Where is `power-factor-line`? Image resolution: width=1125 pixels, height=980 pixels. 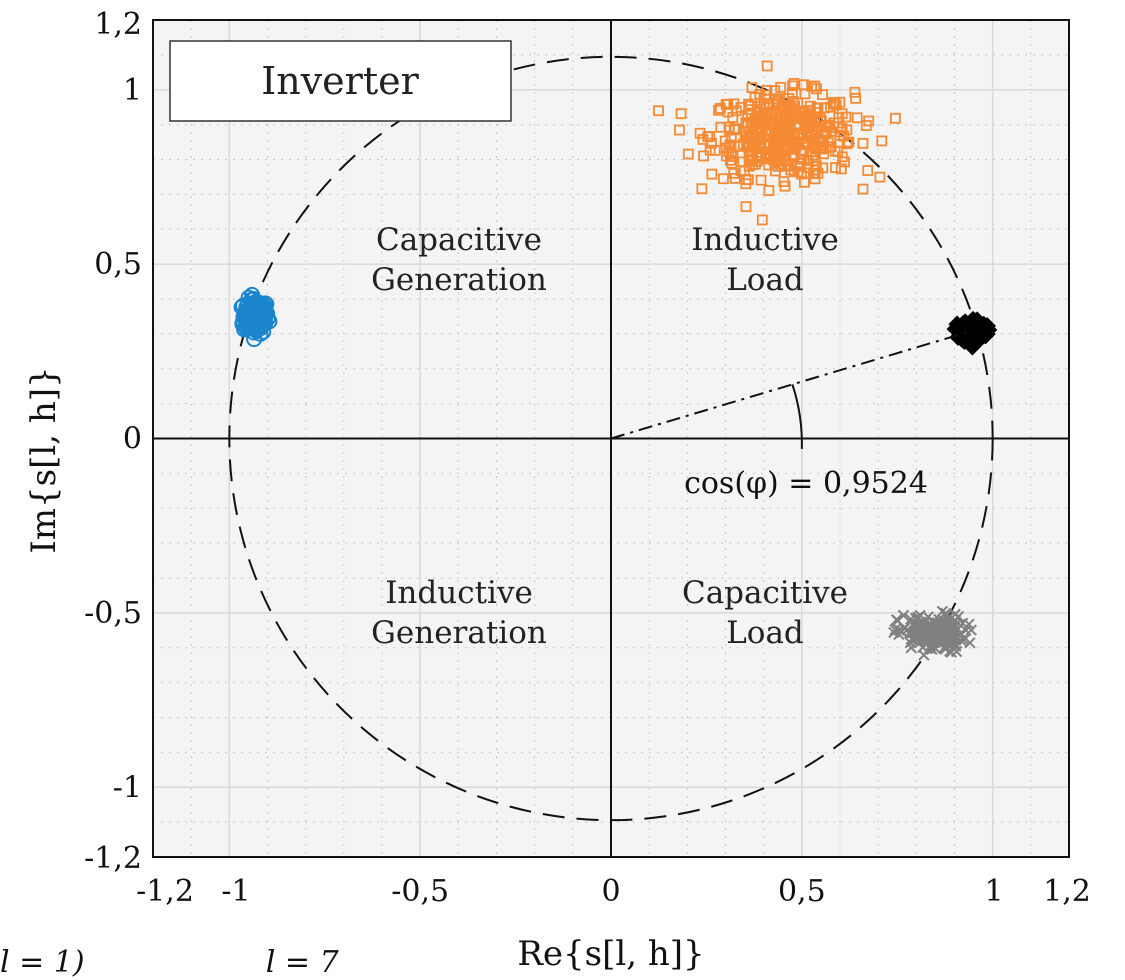
power-factor-line is located at coordinates (792, 384).